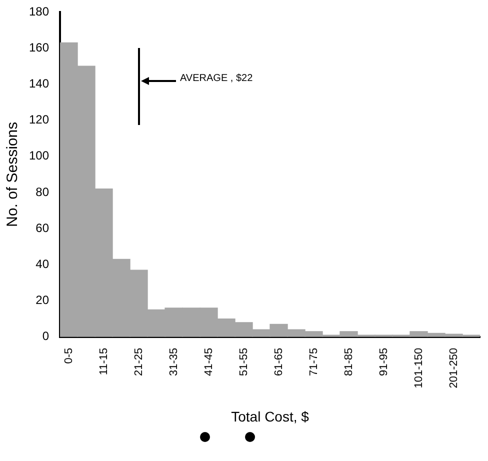 This screenshot has width=488, height=461. What do you see at coordinates (68, 356) in the screenshot?
I see `x-tick-label: 0-5` at bounding box center [68, 356].